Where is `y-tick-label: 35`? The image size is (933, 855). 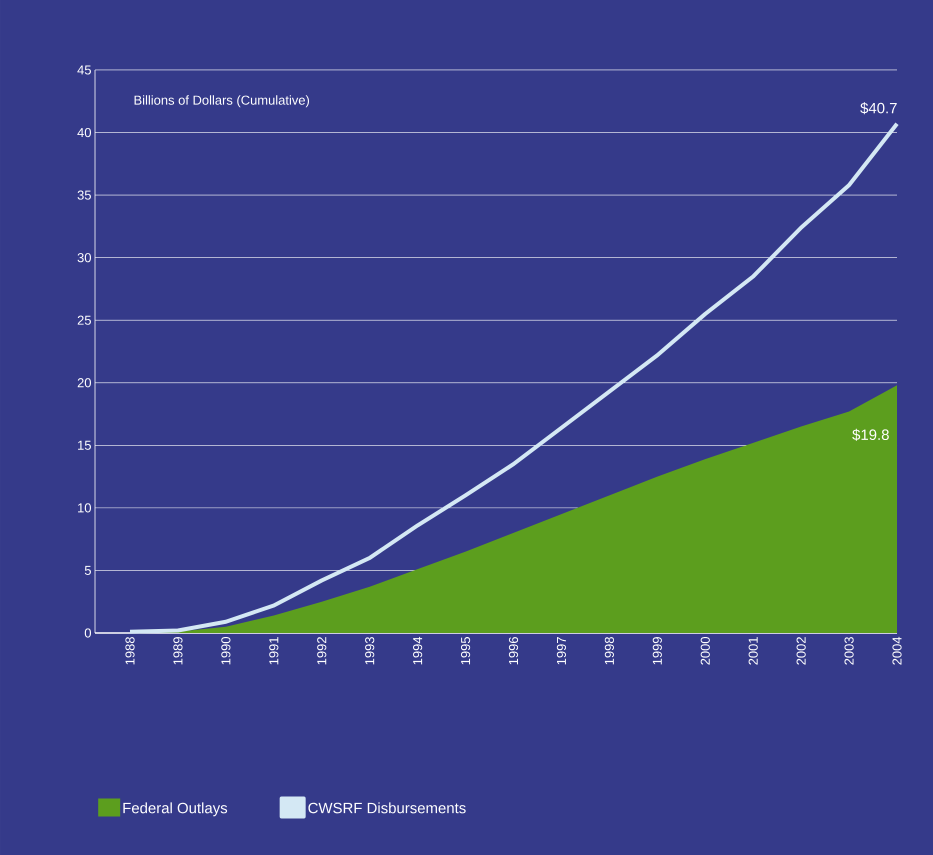 y-tick-label: 35 is located at coordinates (84, 195).